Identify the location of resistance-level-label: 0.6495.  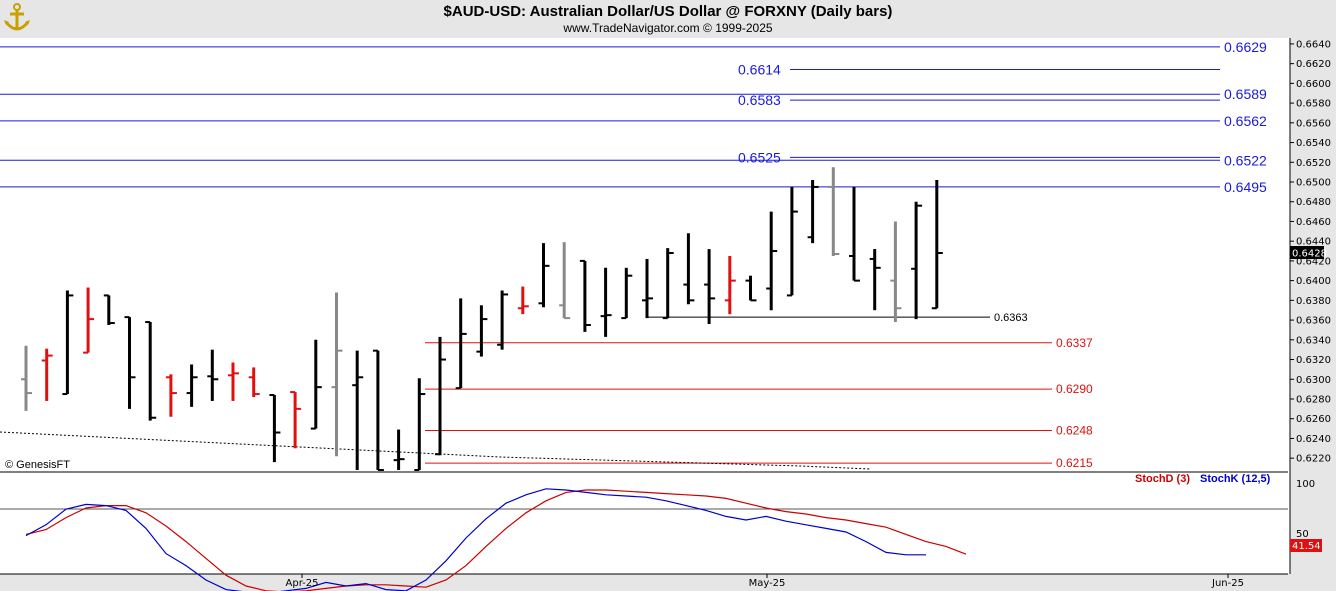
(1245, 187).